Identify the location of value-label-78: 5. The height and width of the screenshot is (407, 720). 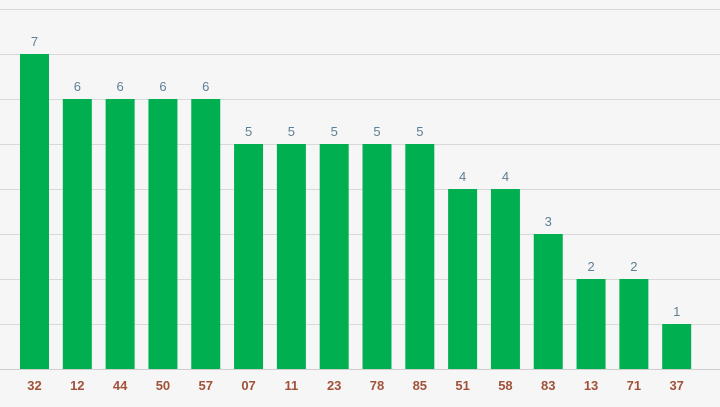
(376, 131).